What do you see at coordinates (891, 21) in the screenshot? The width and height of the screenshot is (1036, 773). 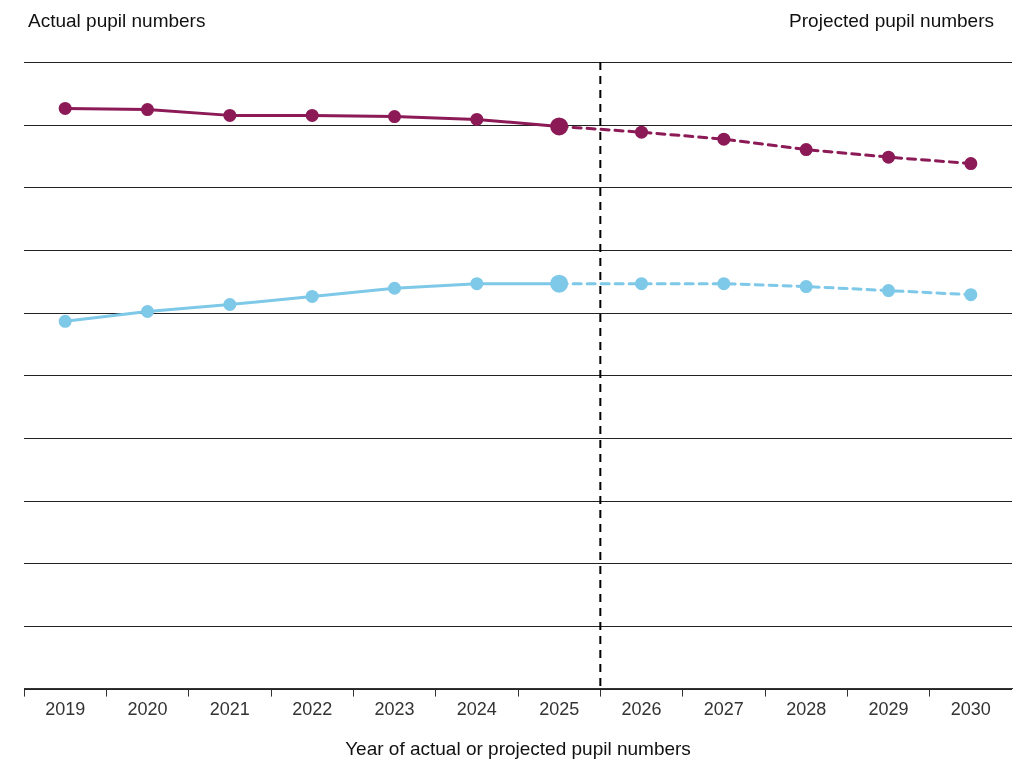 I see `text: Projected pupil numbers` at bounding box center [891, 21].